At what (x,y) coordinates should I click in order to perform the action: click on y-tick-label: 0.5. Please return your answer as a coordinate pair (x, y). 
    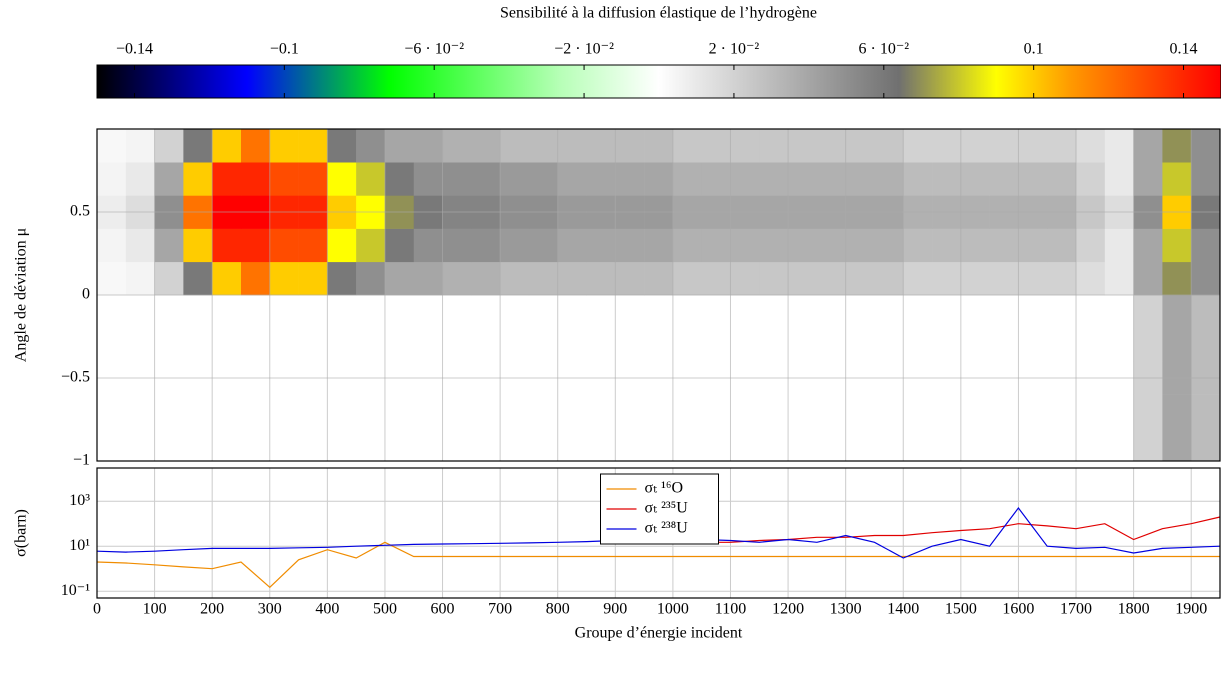
    Looking at the image, I should click on (80, 211).